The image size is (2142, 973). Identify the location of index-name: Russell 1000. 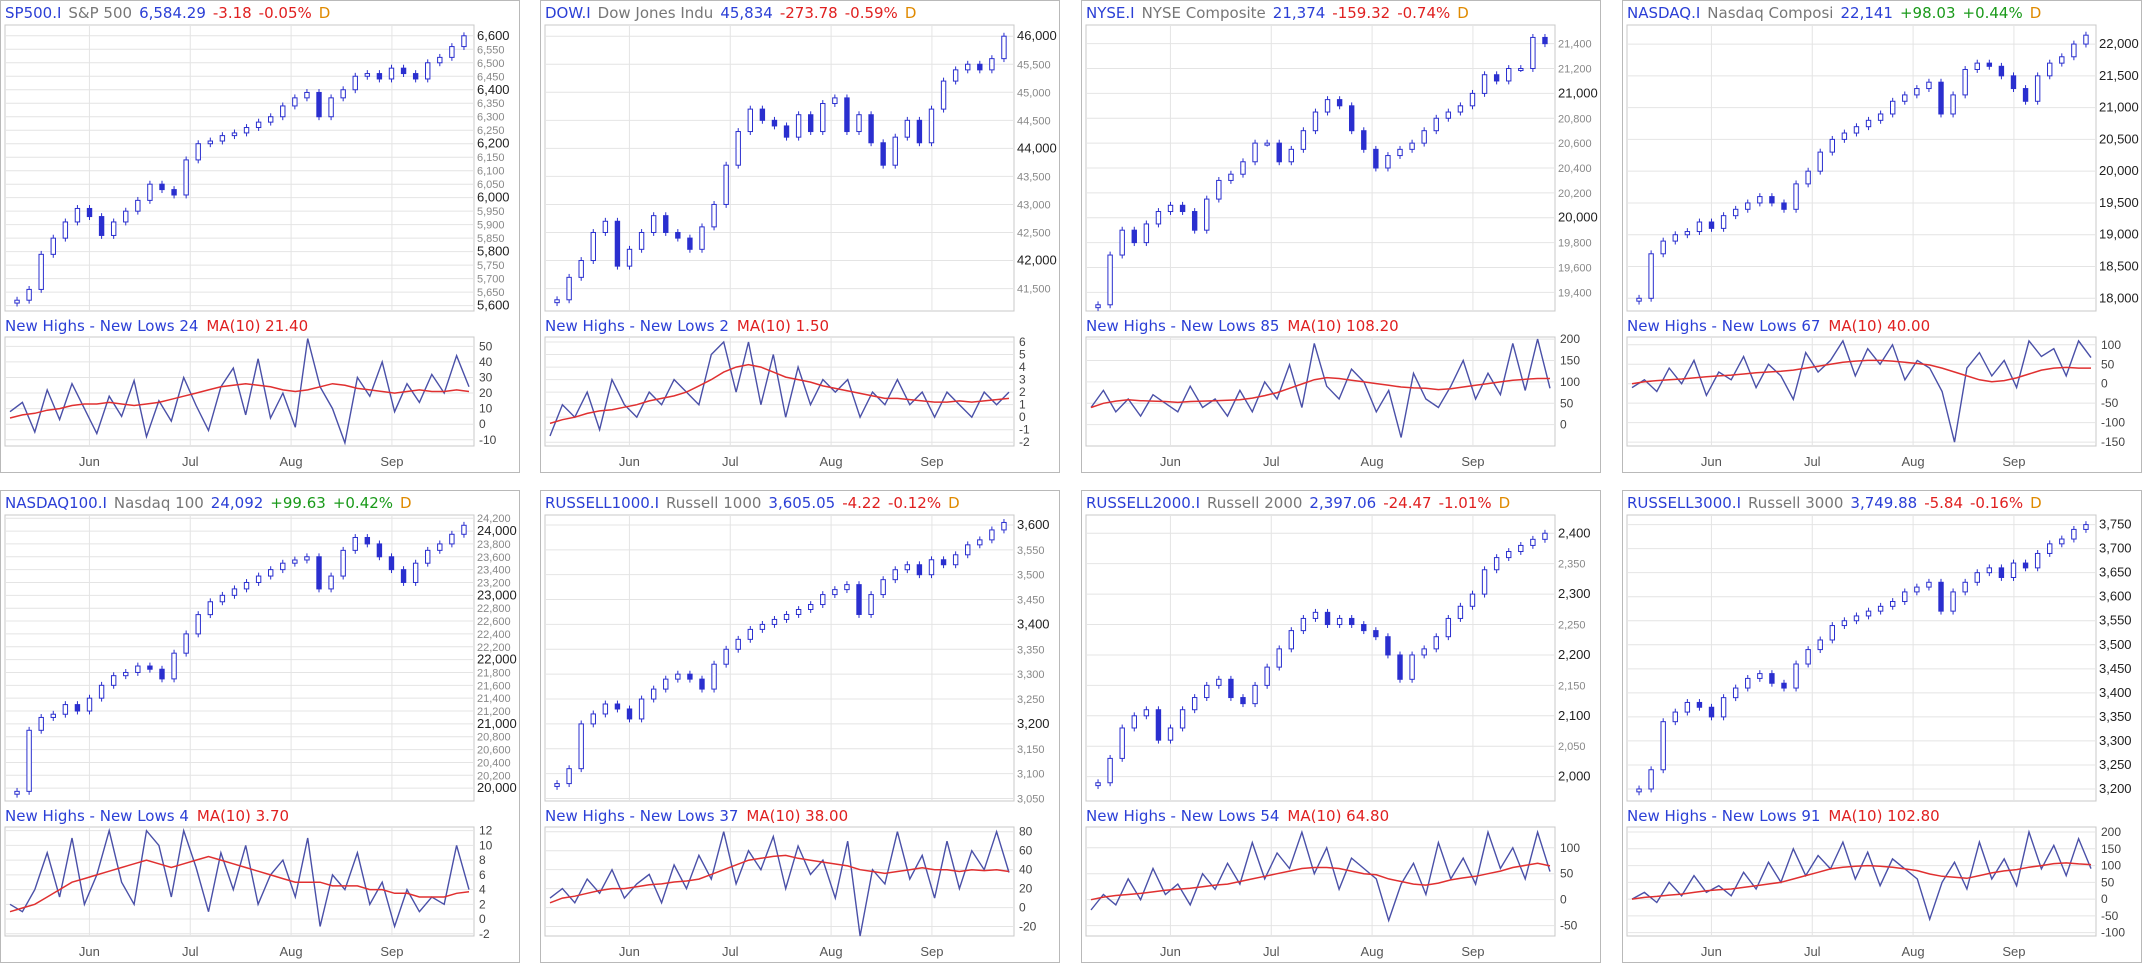
(714, 503).